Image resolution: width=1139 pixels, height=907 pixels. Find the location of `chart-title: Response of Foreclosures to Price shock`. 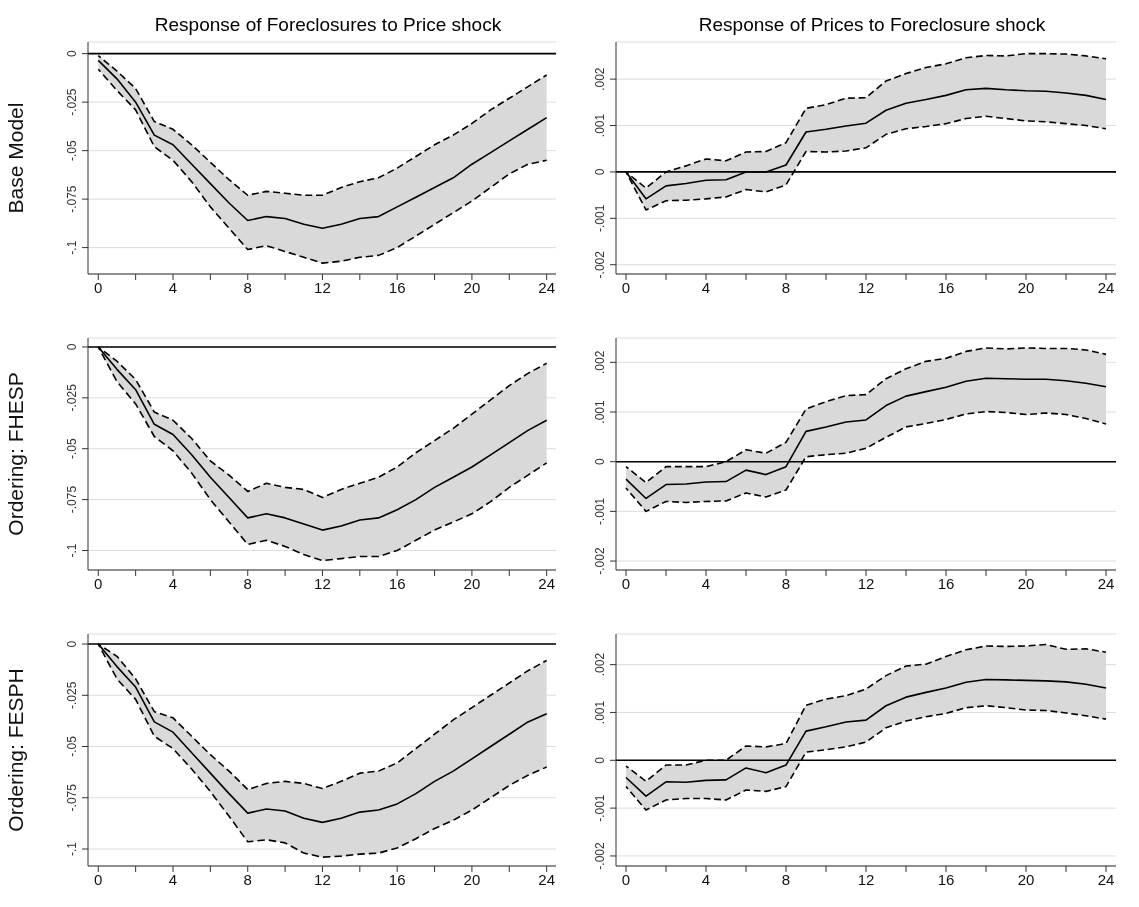

chart-title: Response of Foreclosures to Price shock is located at coordinates (328, 25).